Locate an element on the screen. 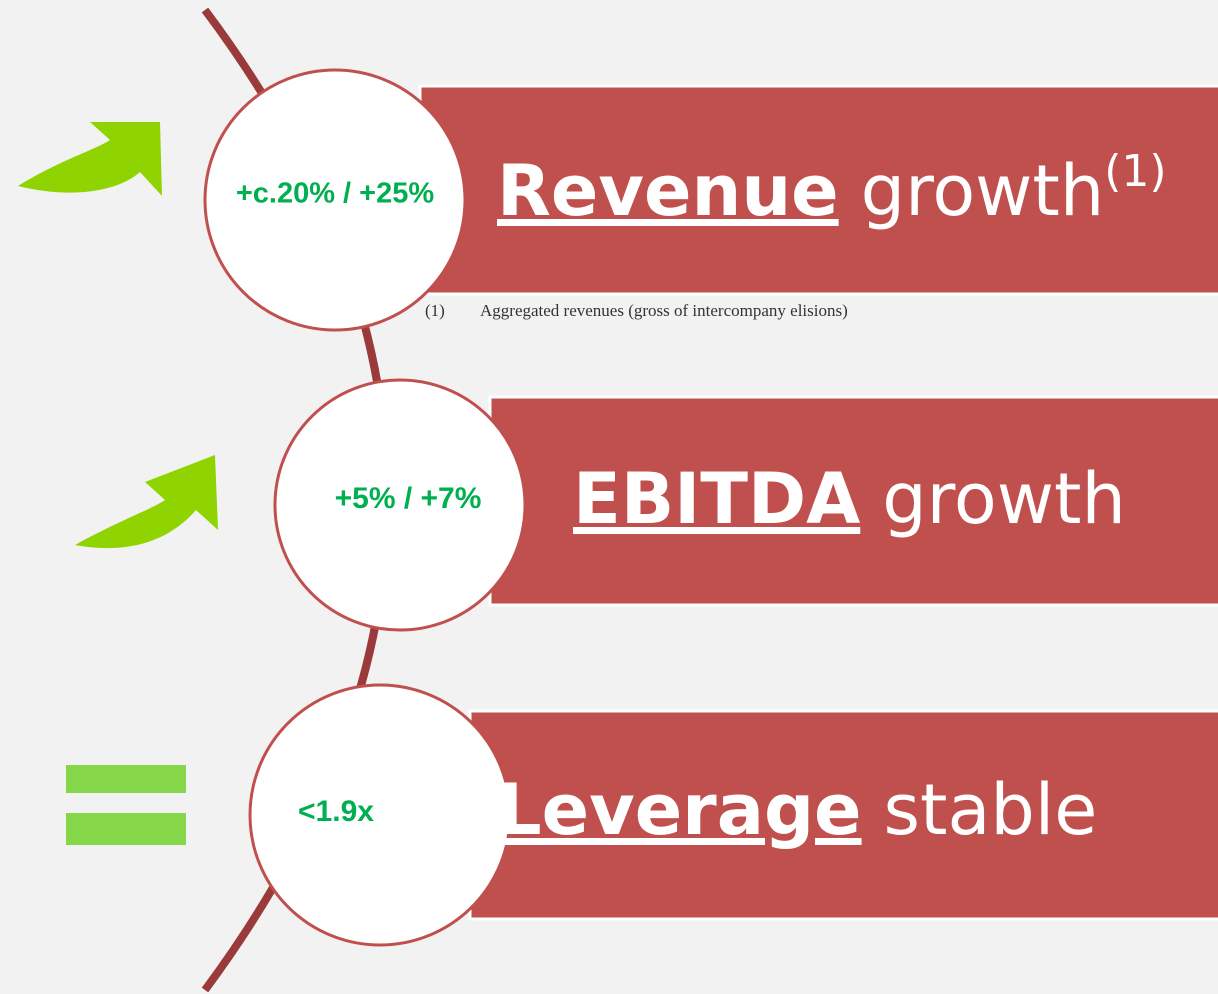 The height and width of the screenshot is (994, 1218). value: +c.20% / +25% is located at coordinates (335, 194).